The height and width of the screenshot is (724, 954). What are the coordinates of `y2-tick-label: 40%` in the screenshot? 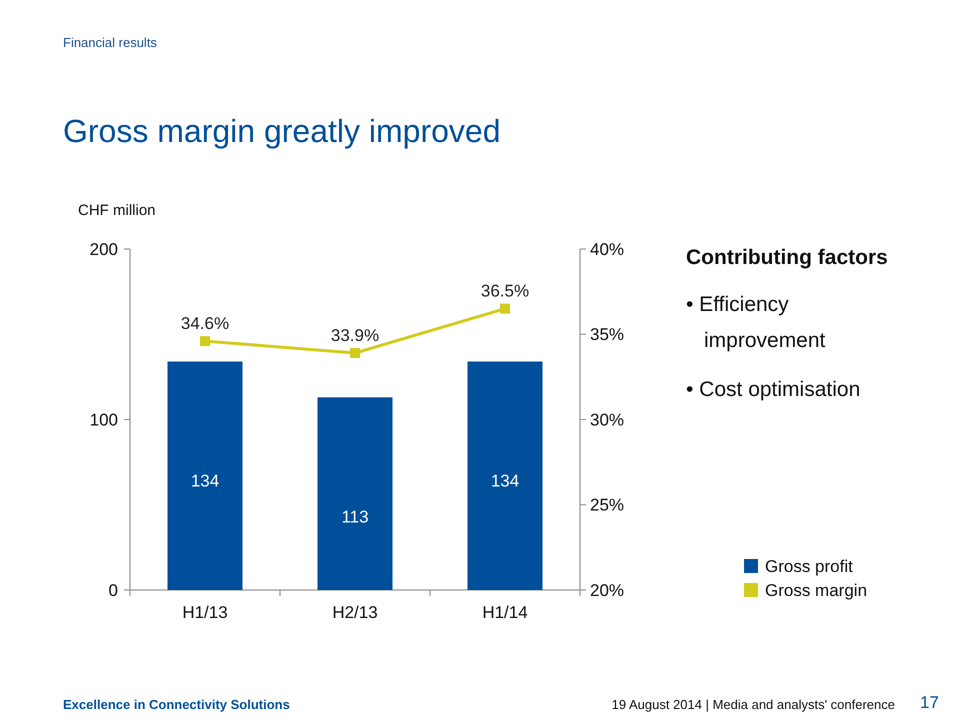 It's located at (607, 249).